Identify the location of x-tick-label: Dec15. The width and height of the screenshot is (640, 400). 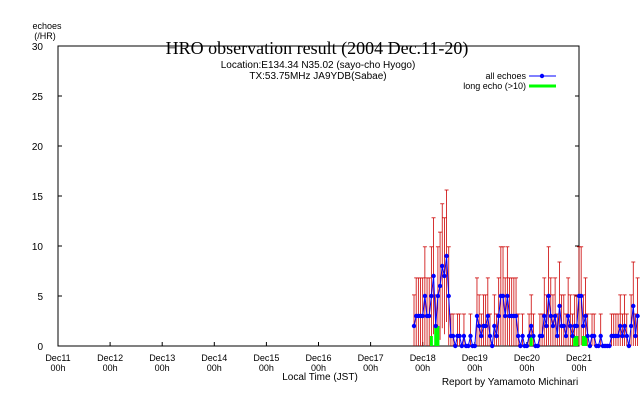
(266, 358).